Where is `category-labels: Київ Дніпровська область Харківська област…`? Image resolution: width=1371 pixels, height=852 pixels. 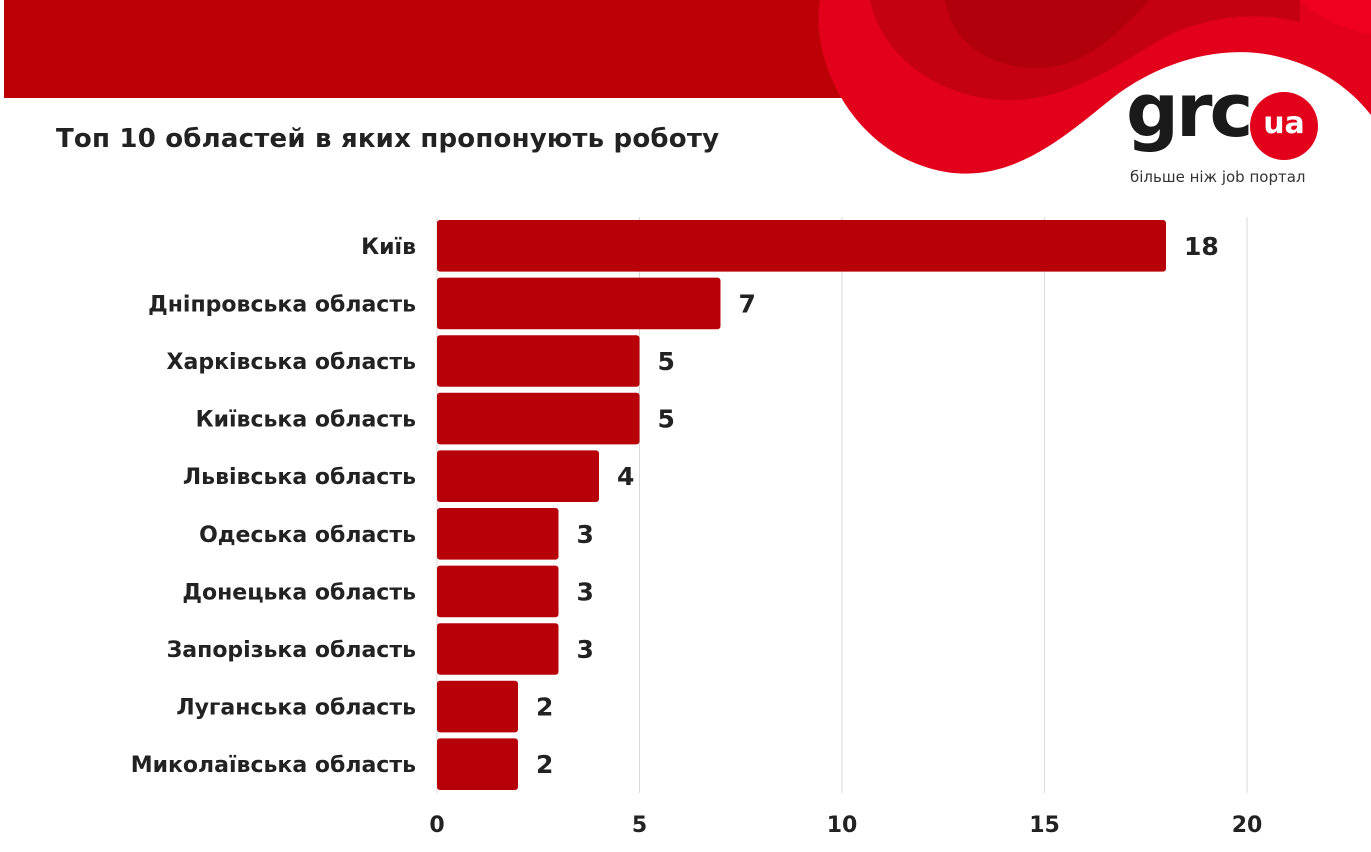 category-labels: Київ Дніпровська область Харківська област… is located at coordinates (273, 506).